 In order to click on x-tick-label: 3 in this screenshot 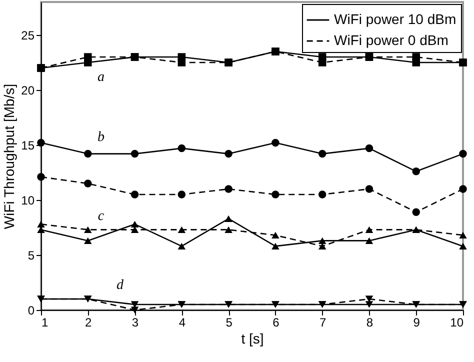, I will do `click(135, 323)`.